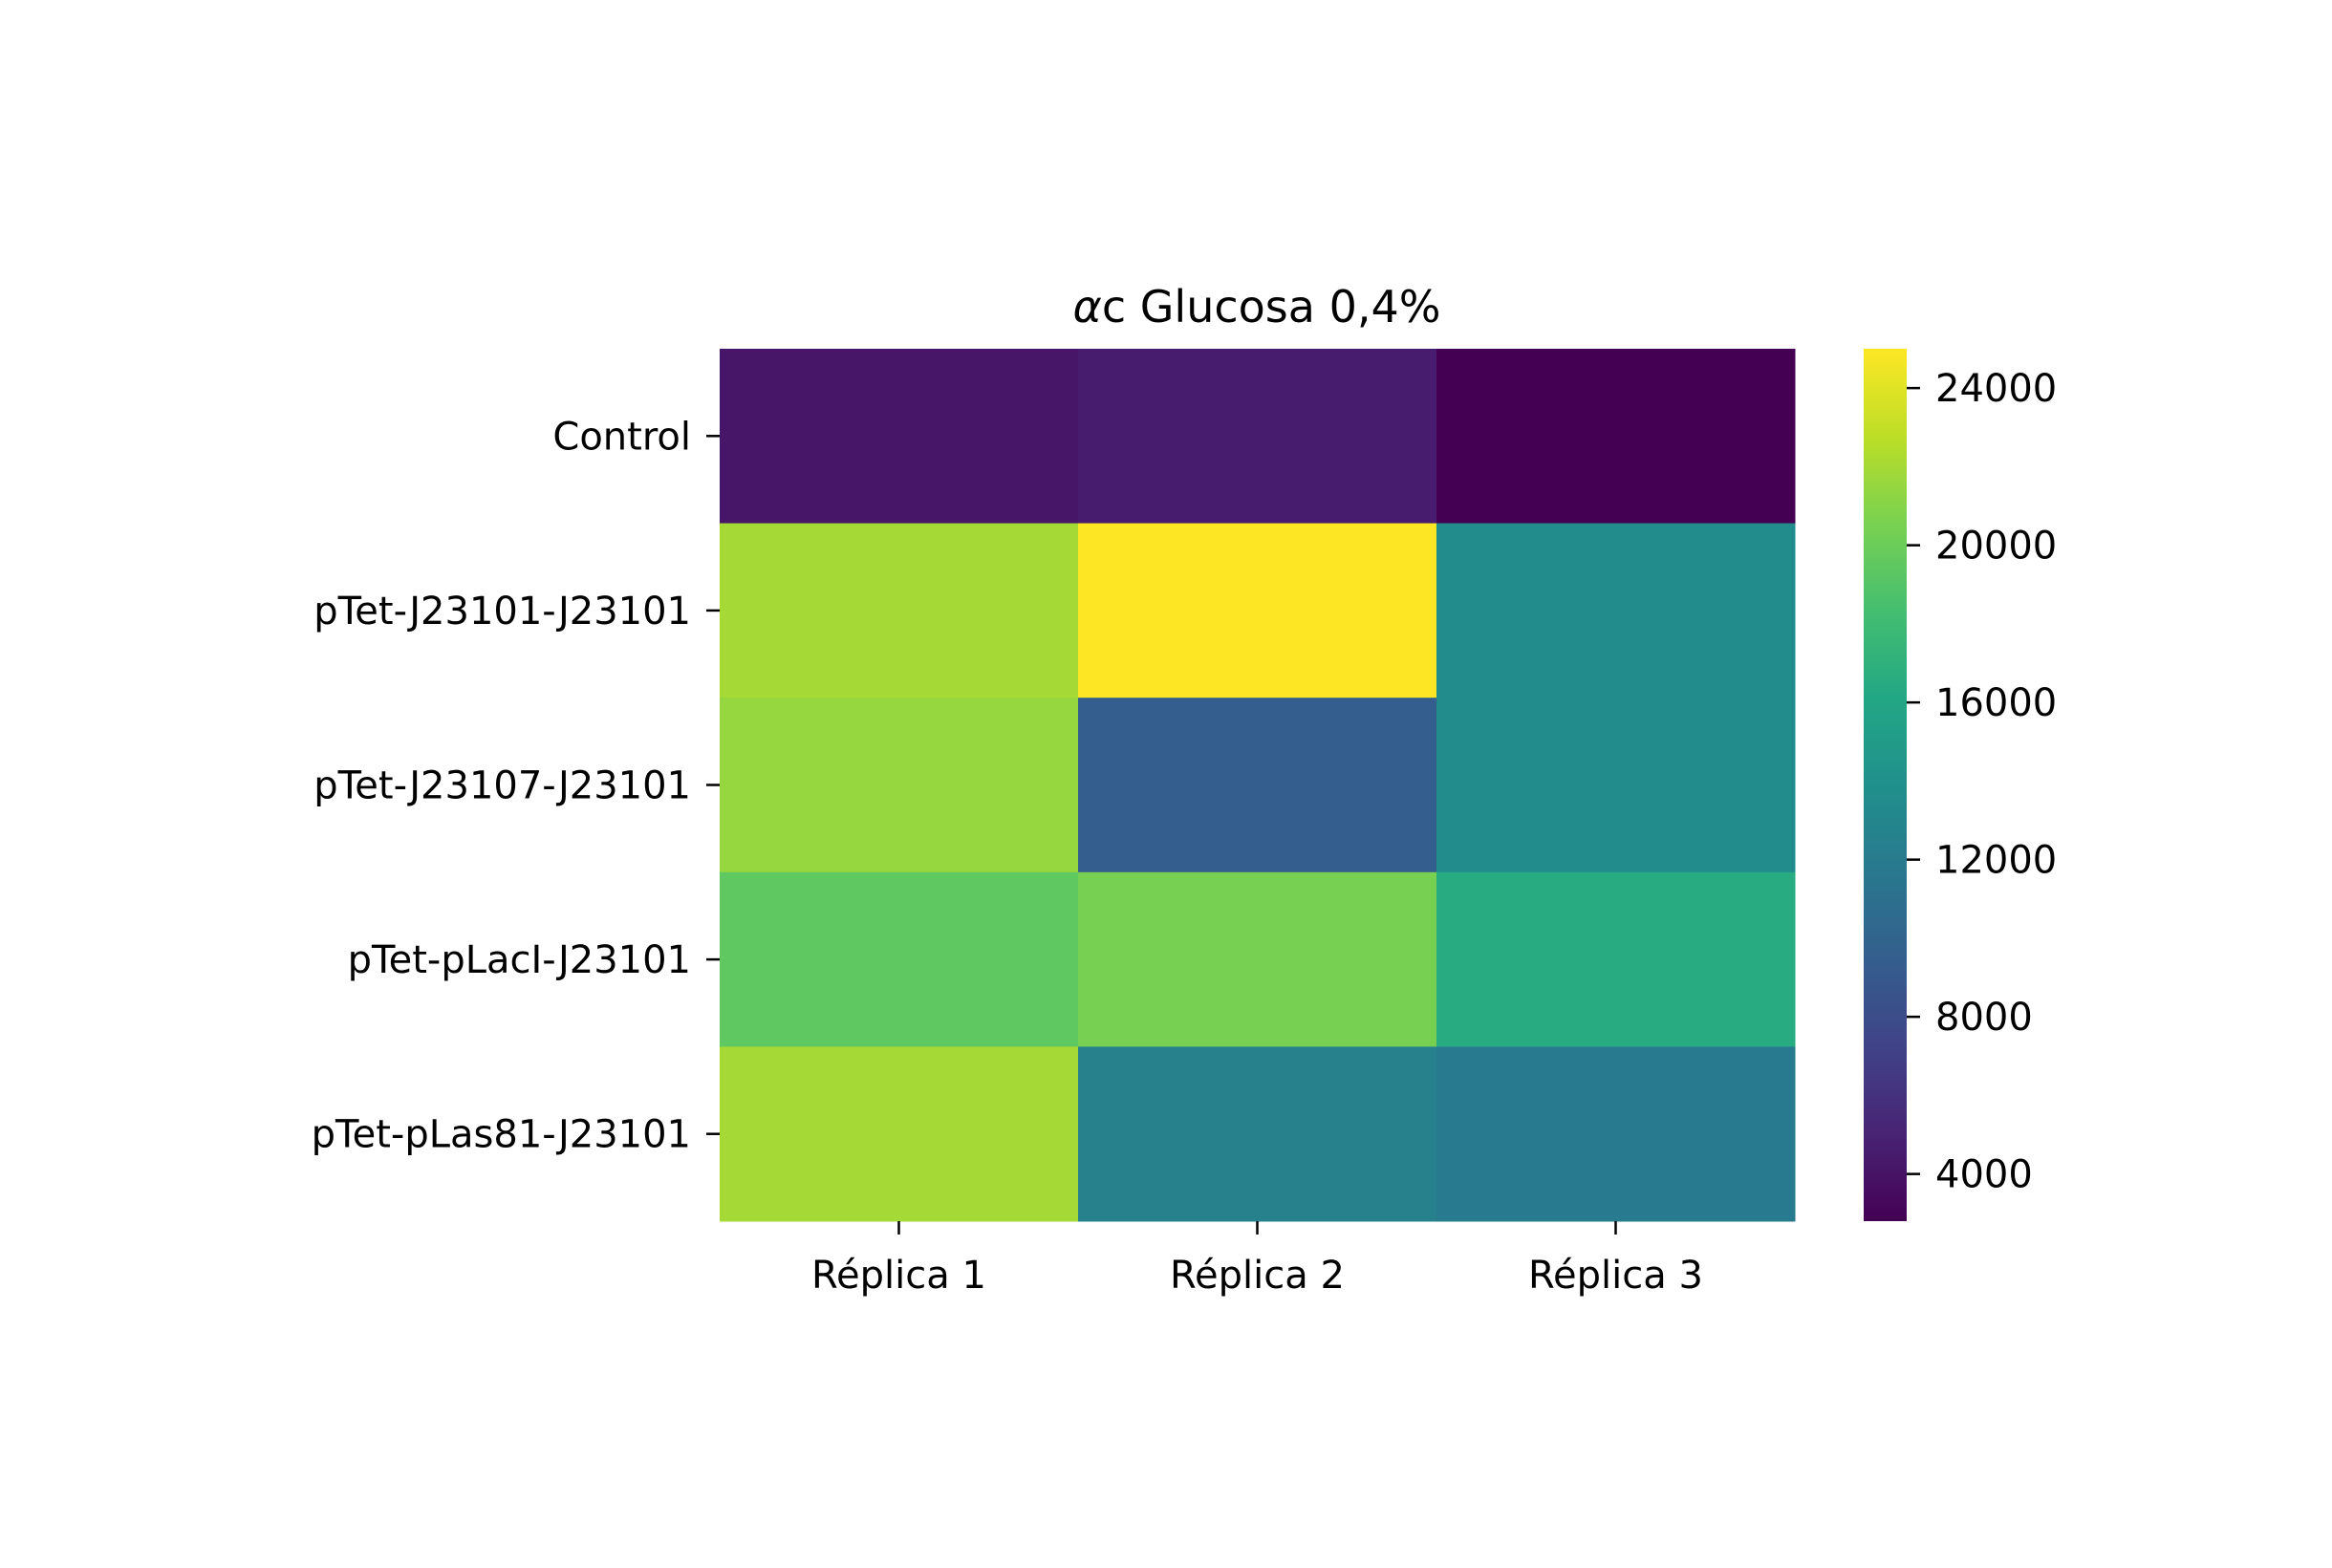  Describe the element at coordinates (1996, 389) in the screenshot. I see `colorbar-tick-label: 24000` at that location.